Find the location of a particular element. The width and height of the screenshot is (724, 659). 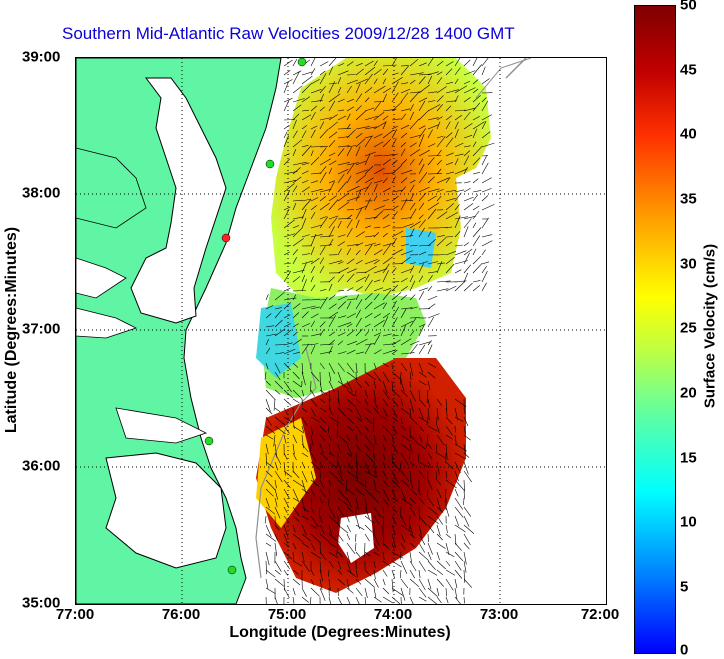

y-tick-label: 39:00 is located at coordinates (41, 57).